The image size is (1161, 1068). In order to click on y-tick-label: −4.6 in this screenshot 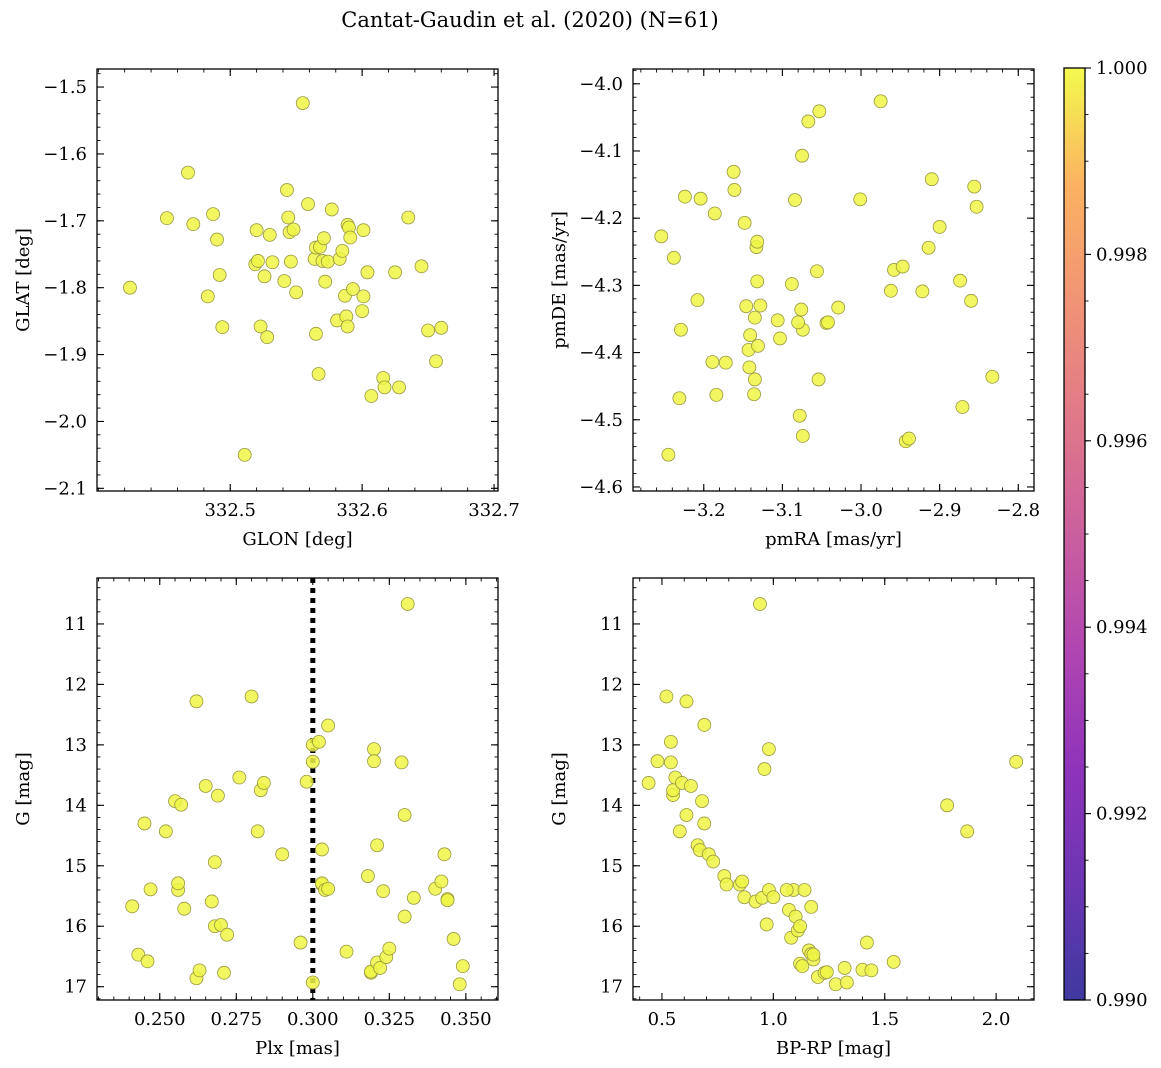, I will do `click(601, 487)`.